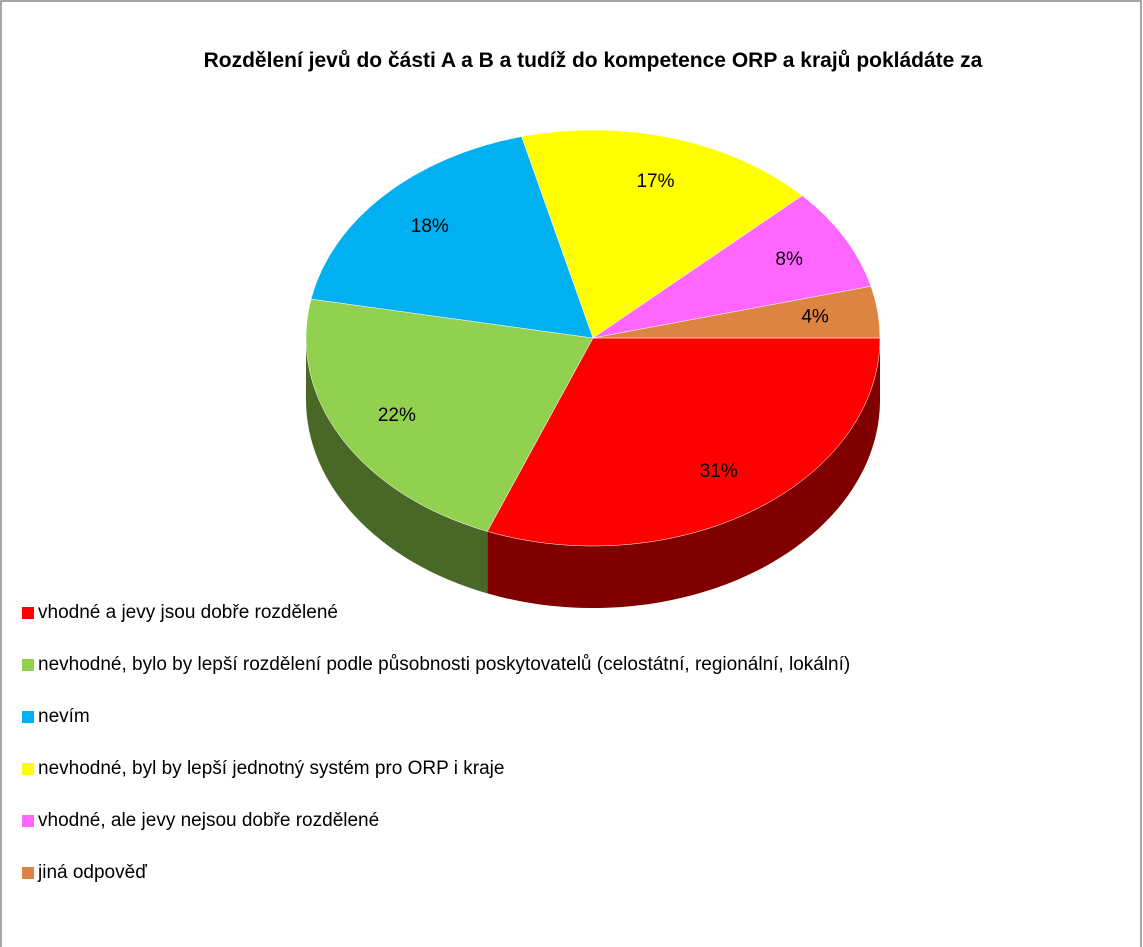 The height and width of the screenshot is (947, 1143). Describe the element at coordinates (655, 181) in the screenshot. I see `data-label: 17%` at that location.